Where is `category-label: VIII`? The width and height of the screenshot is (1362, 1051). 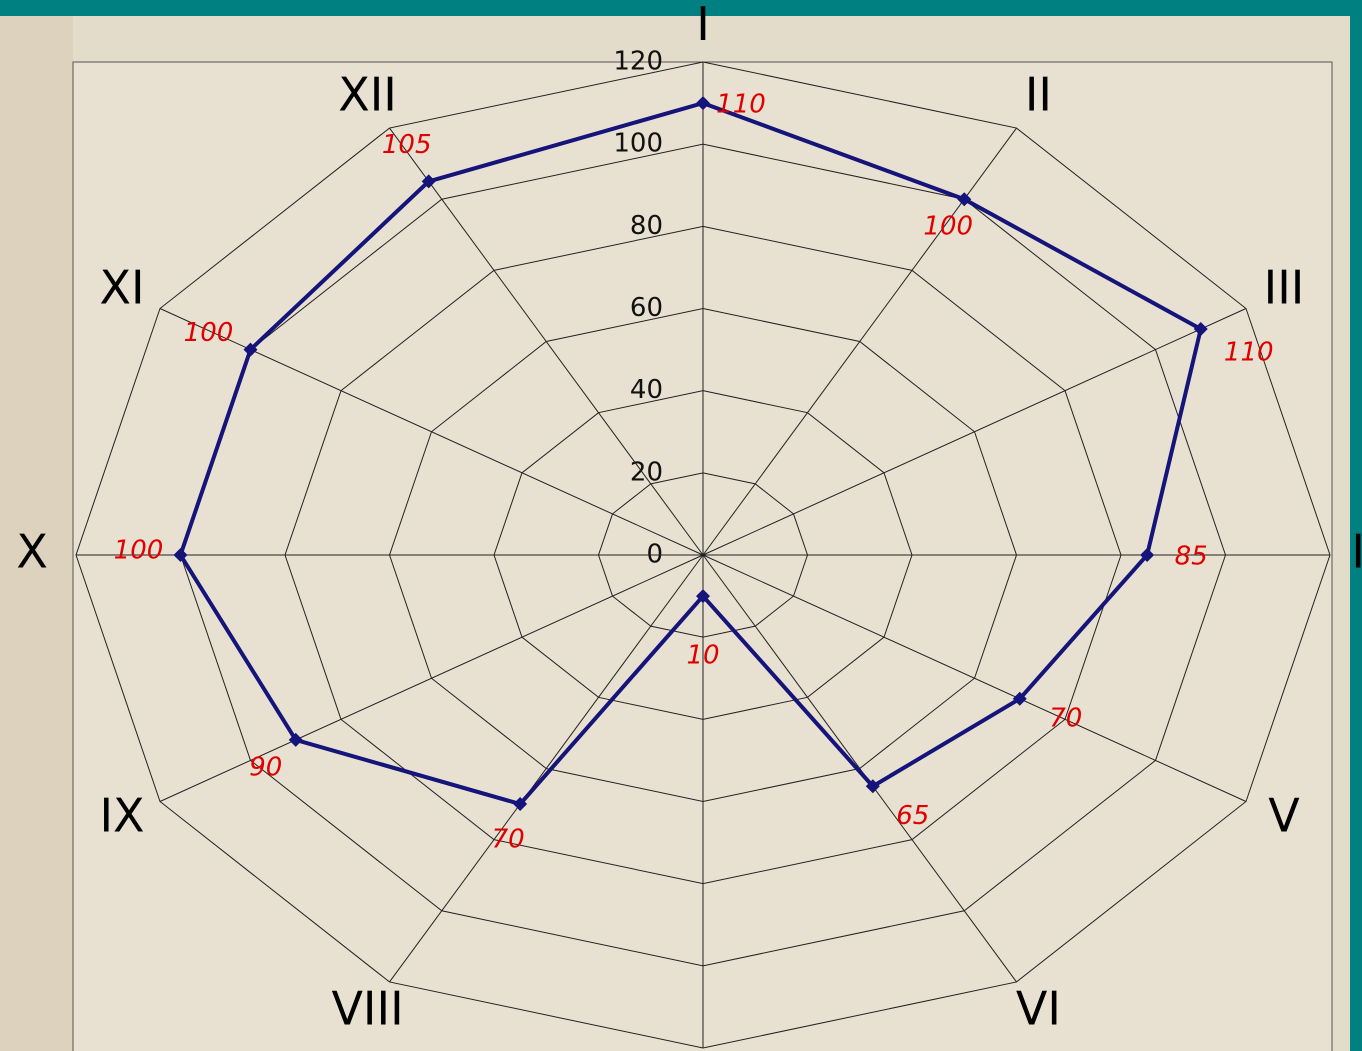
category-label: VIII is located at coordinates (367, 1008).